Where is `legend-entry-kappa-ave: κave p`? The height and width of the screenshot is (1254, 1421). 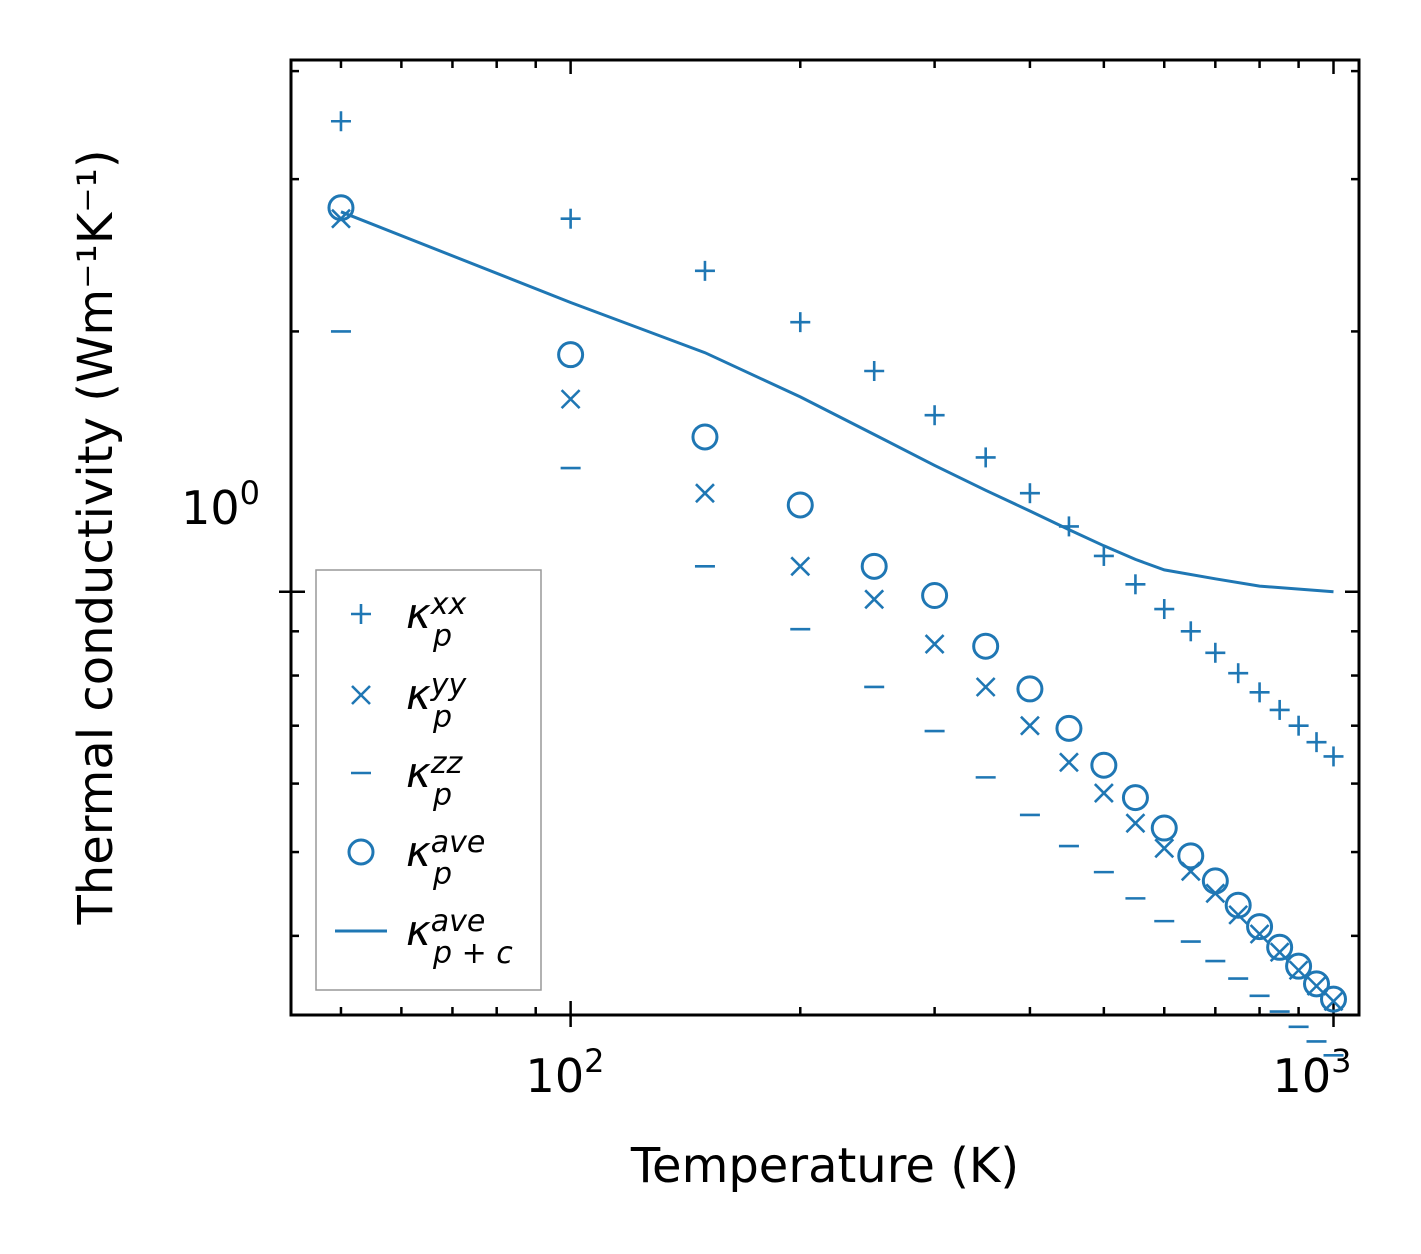
legend-entry-kappa-ave: κave p is located at coordinates (416, 858).